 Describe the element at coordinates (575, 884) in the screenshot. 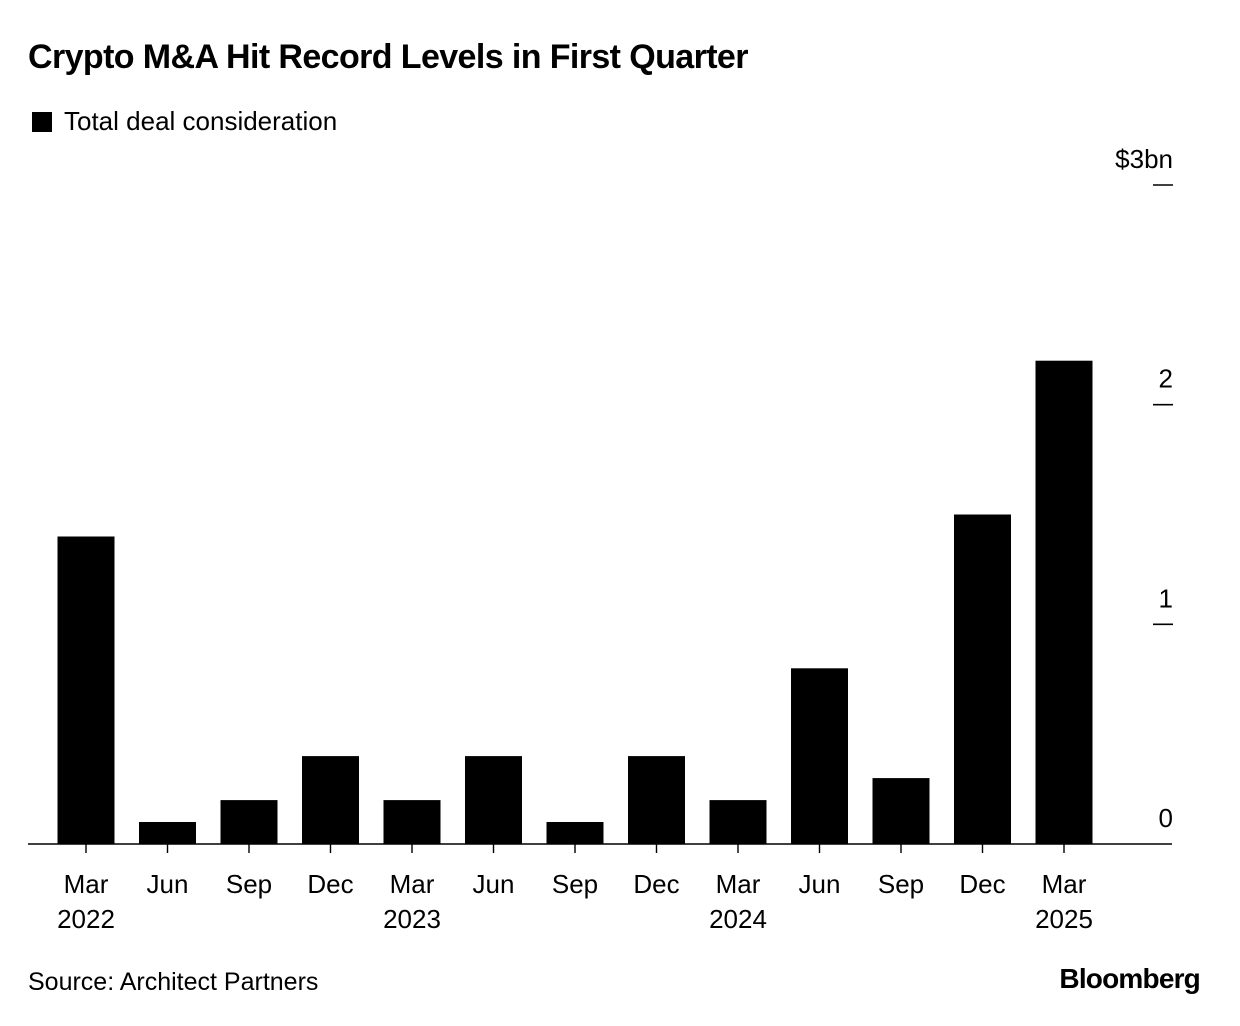

I see `x-tick-label-6: Sep` at that location.